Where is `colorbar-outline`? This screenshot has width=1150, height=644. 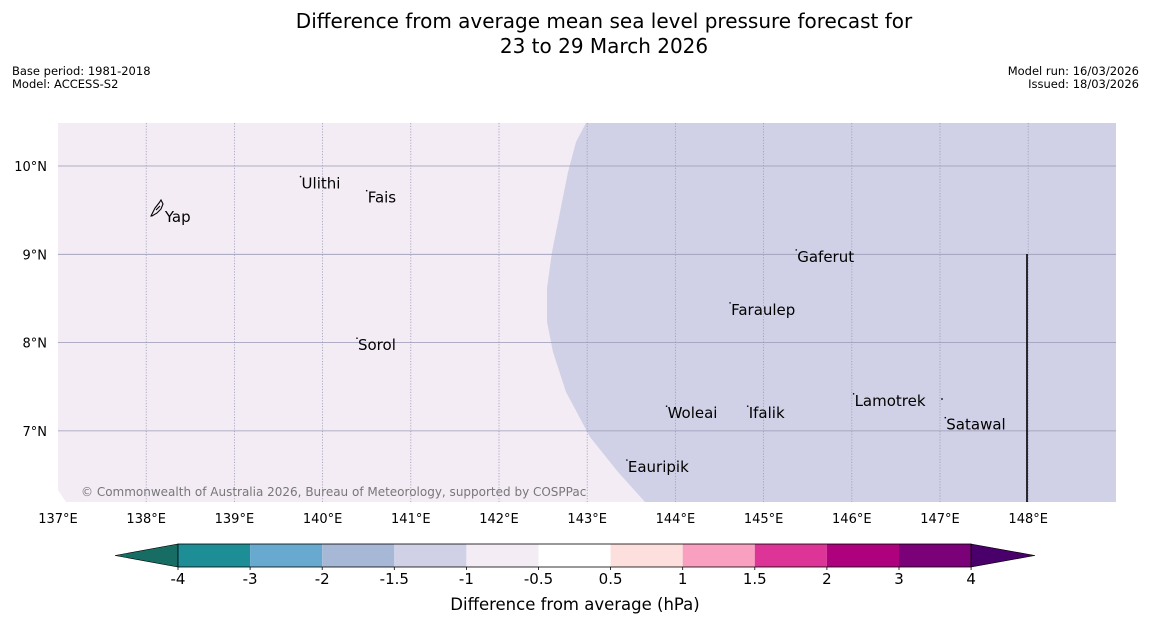 colorbar-outline is located at coordinates (574, 555).